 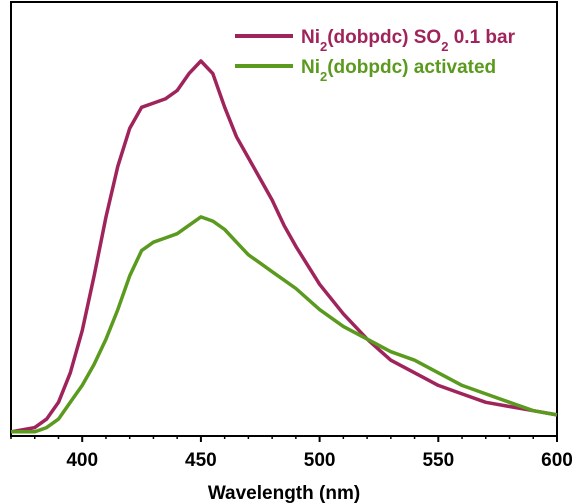 I want to click on legend-label: Ni2(dobpdc) activated, so click(x=398, y=70).